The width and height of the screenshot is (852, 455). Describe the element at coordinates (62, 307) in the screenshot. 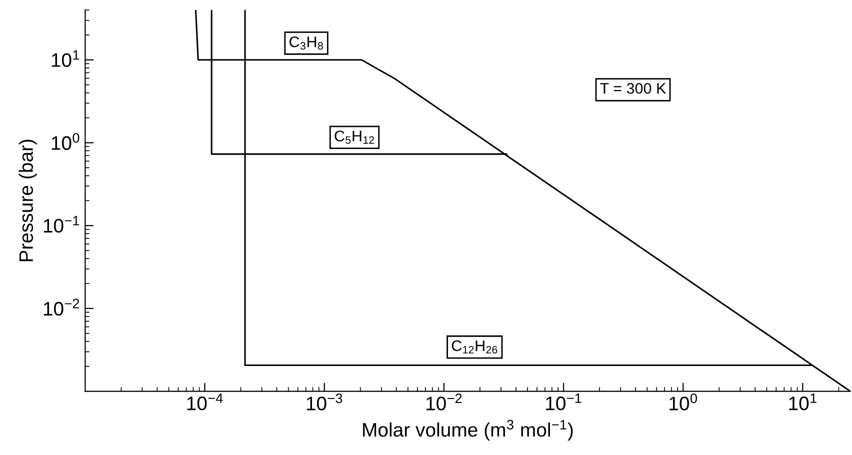

I see `y-tick-label: 10$^{−2}$` at that location.